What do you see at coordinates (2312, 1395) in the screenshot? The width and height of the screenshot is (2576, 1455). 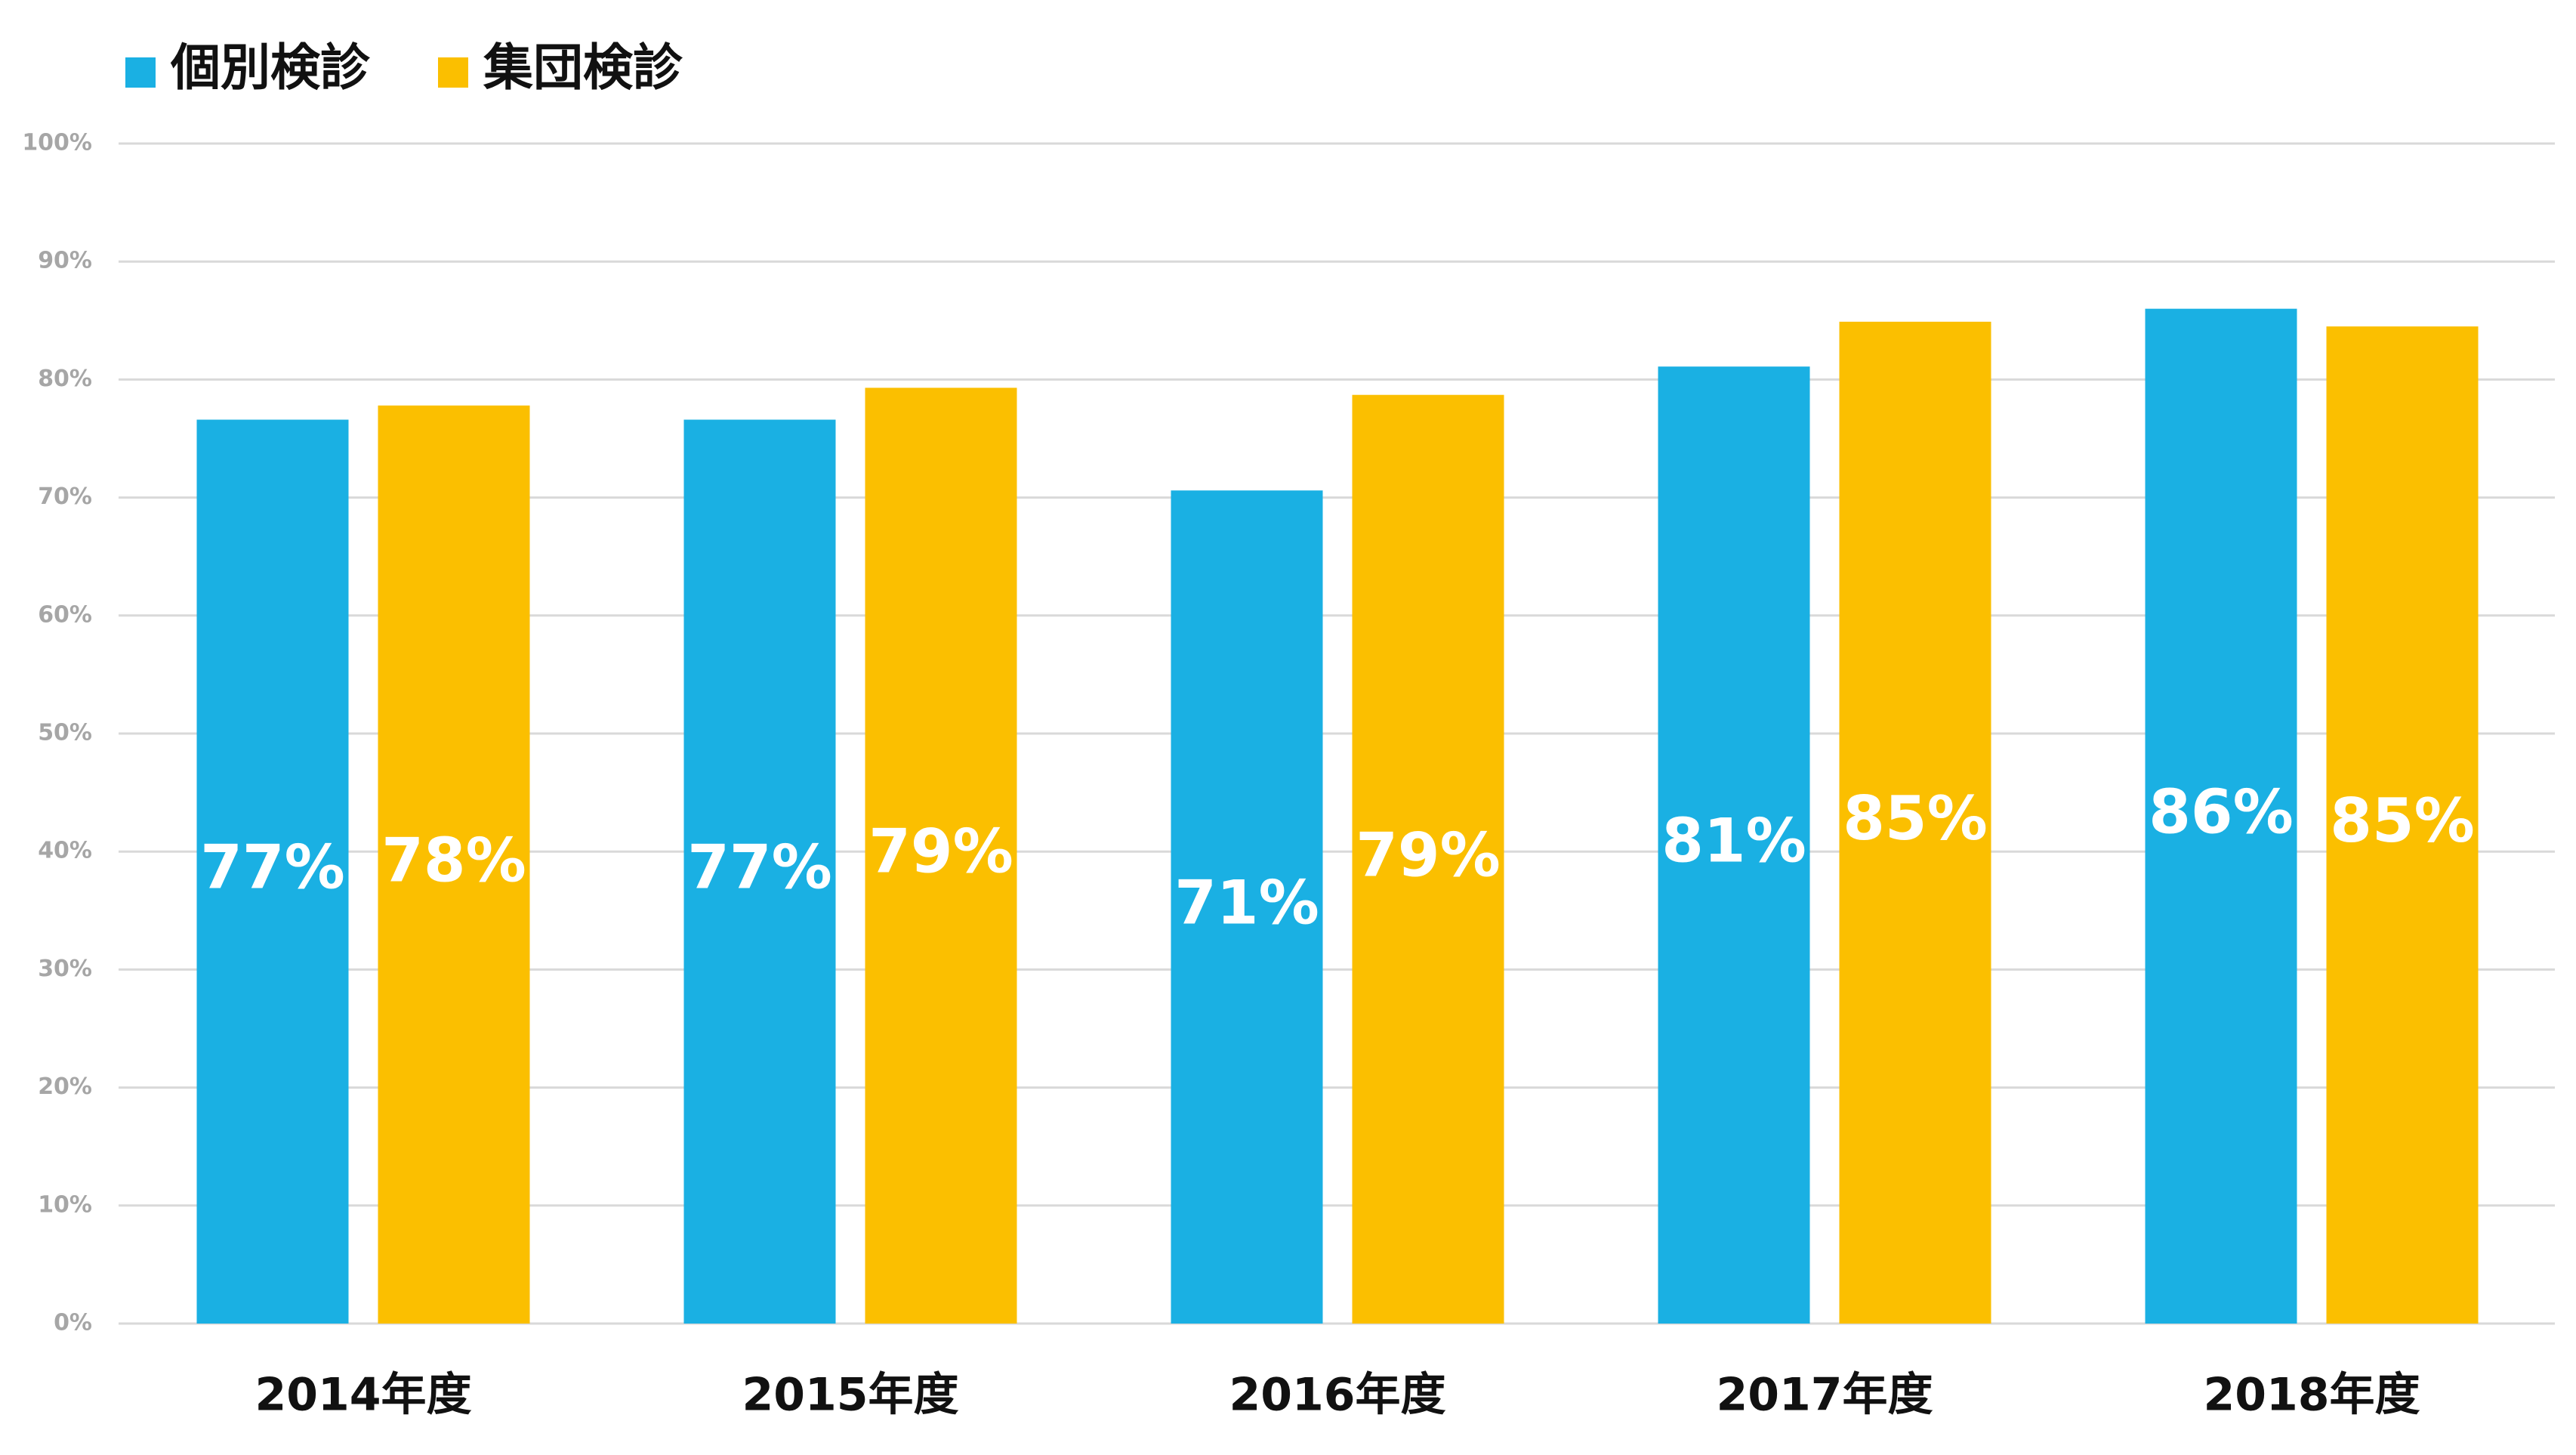 I see `x-tick-label: 2018年度` at bounding box center [2312, 1395].